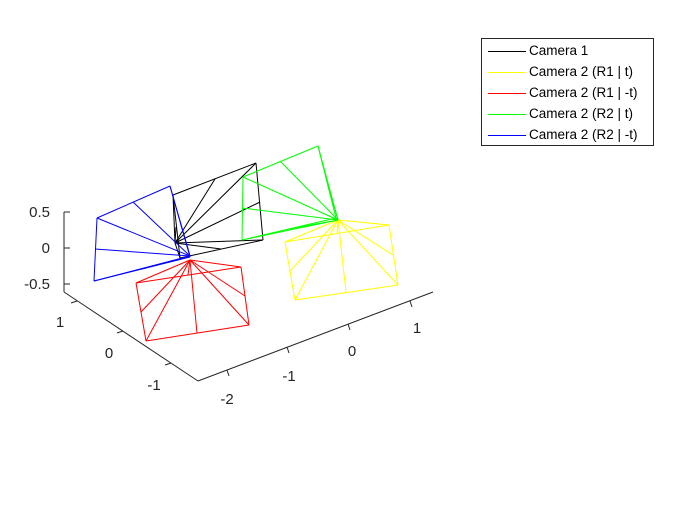 Image resolution: width=700 pixels, height=525 pixels. Describe the element at coordinates (558, 50) in the screenshot. I see `legend-label: Camera 1` at that location.